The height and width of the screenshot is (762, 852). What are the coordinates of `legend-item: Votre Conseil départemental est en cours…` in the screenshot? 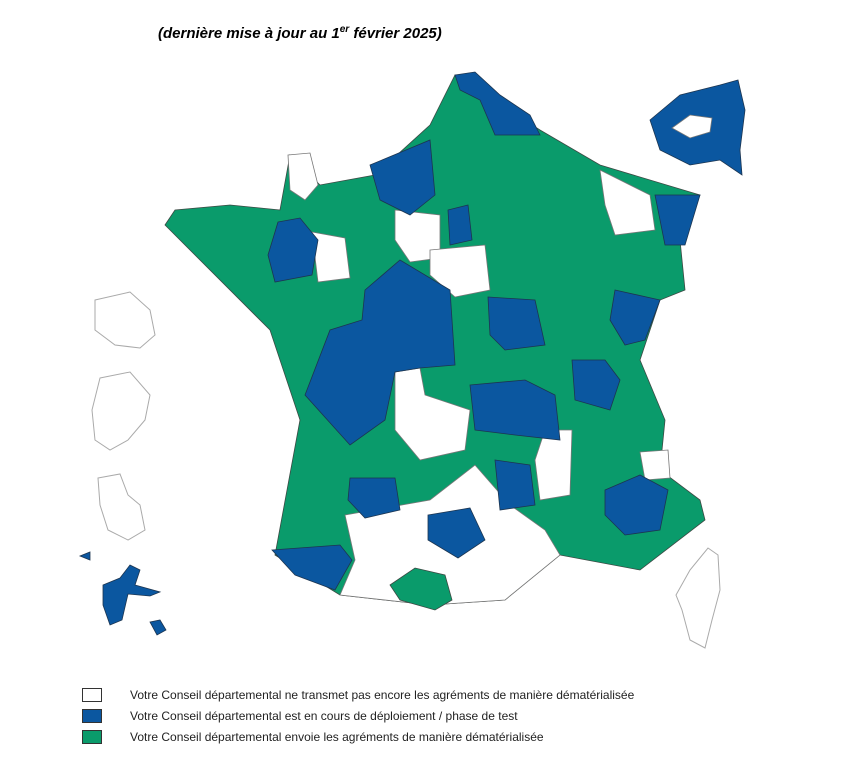 It's located at (358, 715).